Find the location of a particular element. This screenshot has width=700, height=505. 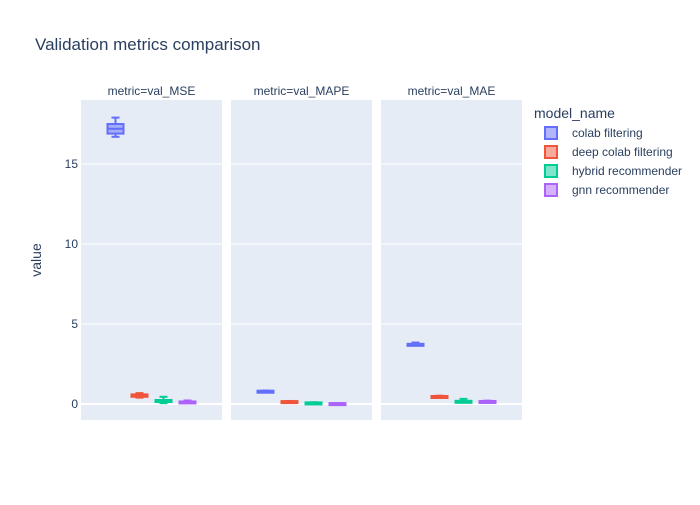

y-axis-title: value is located at coordinates (36, 260).